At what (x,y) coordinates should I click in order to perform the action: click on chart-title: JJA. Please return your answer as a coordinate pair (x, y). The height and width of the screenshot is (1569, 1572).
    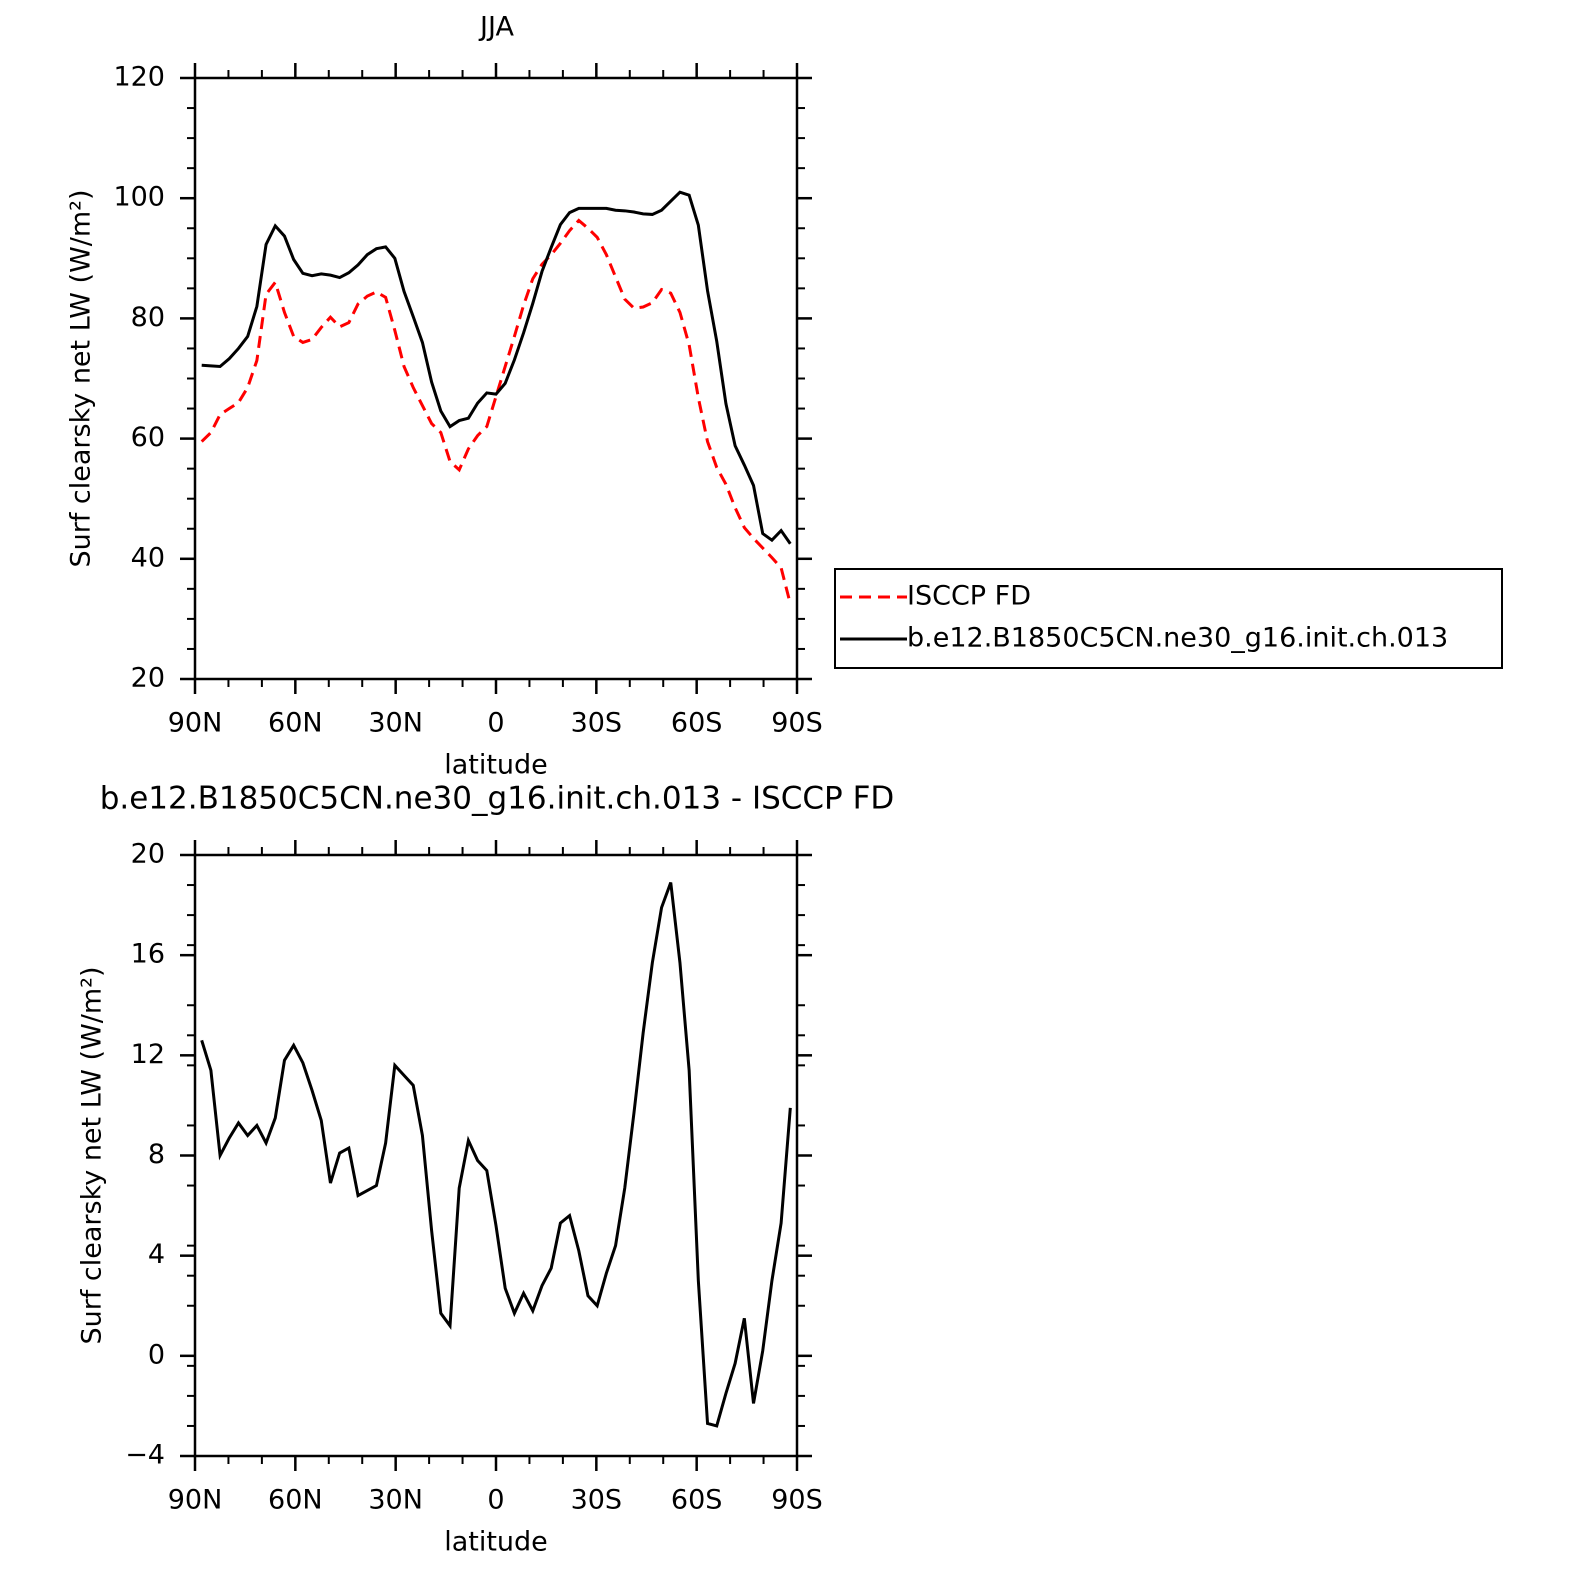
    Looking at the image, I should click on (496, 27).